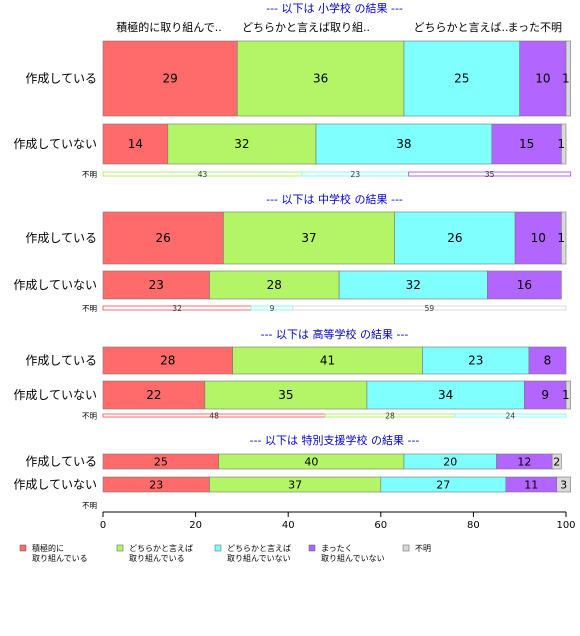 The width and height of the screenshot is (580, 636). I want to click on x-tick-label: 0, so click(103, 525).